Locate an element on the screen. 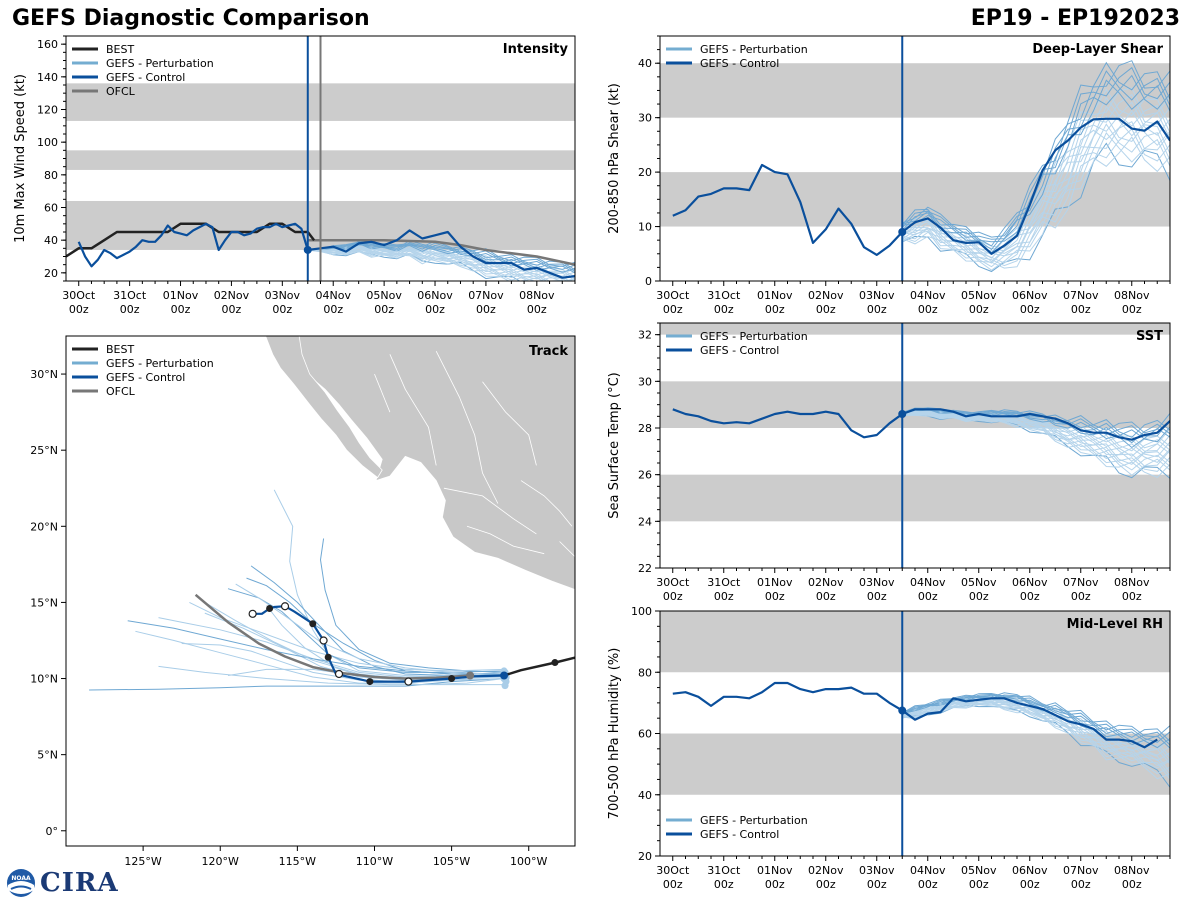 This screenshot has width=1200, height=900. intensity-ytick-label: 160 is located at coordinates (47, 44).